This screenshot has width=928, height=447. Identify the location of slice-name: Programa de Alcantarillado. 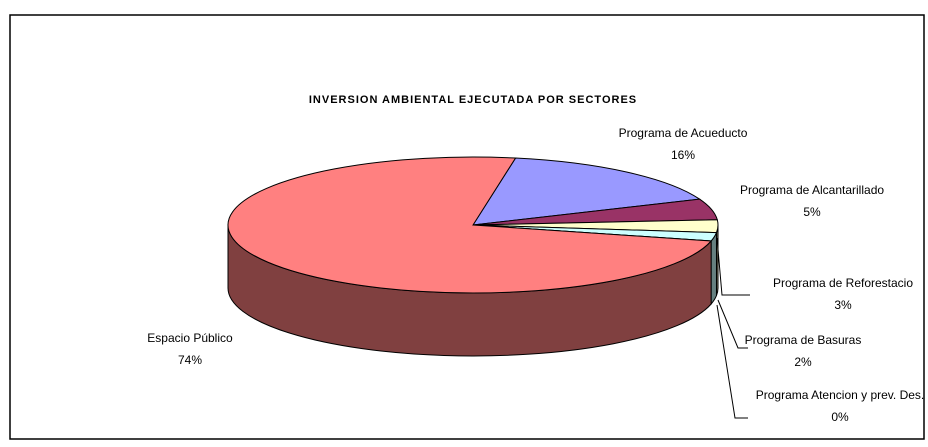
(812, 190).